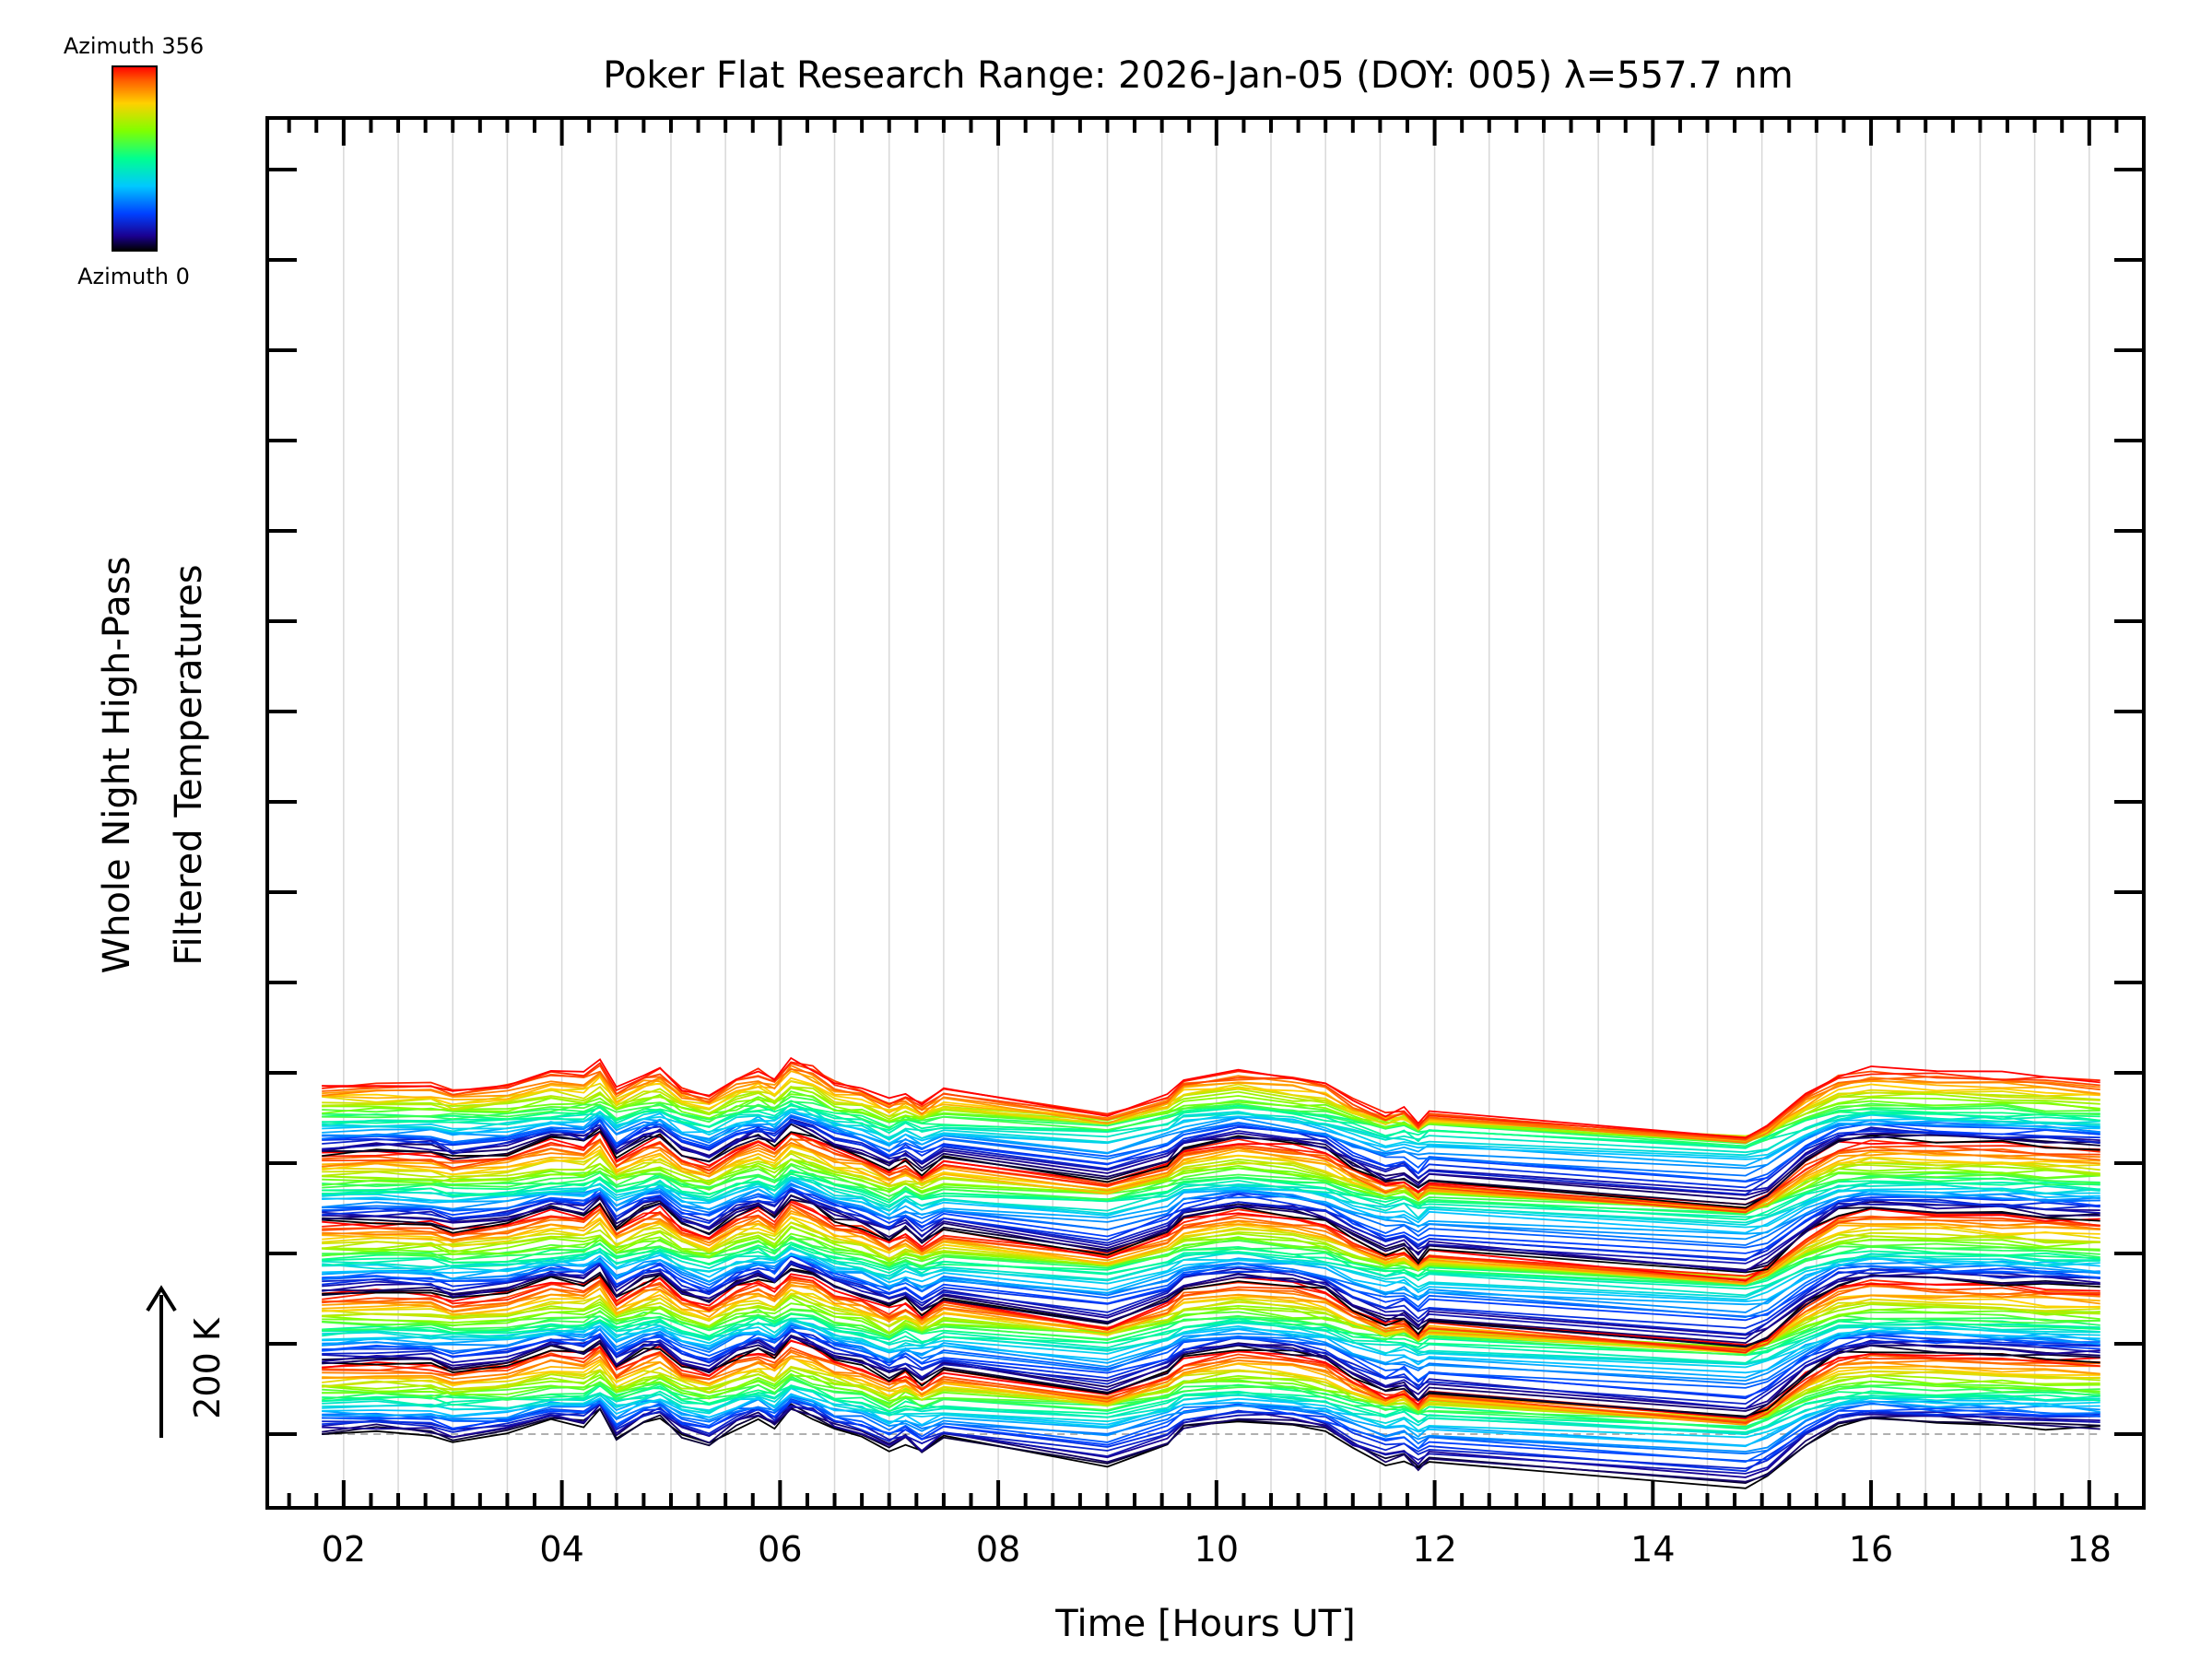  What do you see at coordinates (134, 46) in the screenshot?
I see `colorbar-top-label: Azimuth 356` at bounding box center [134, 46].